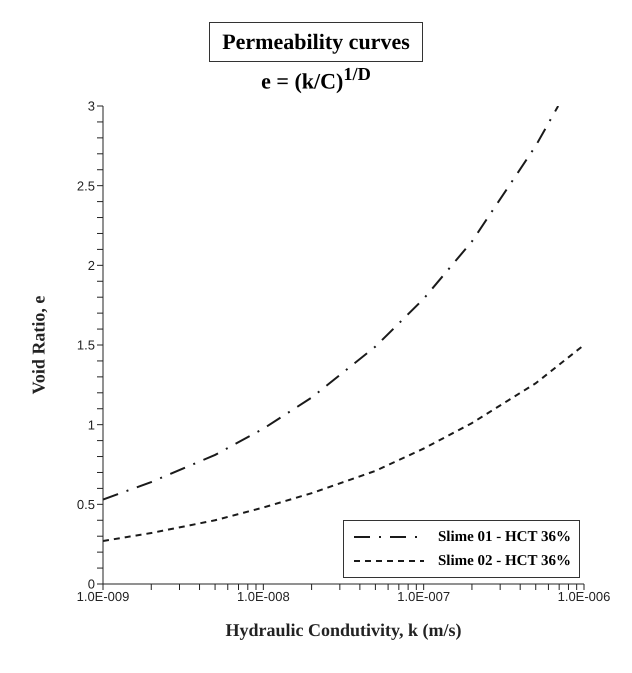 The image size is (632, 673). What do you see at coordinates (316, 79) in the screenshot?
I see `chart-subtitle: e = (k/C)$^{1/D}$` at bounding box center [316, 79].